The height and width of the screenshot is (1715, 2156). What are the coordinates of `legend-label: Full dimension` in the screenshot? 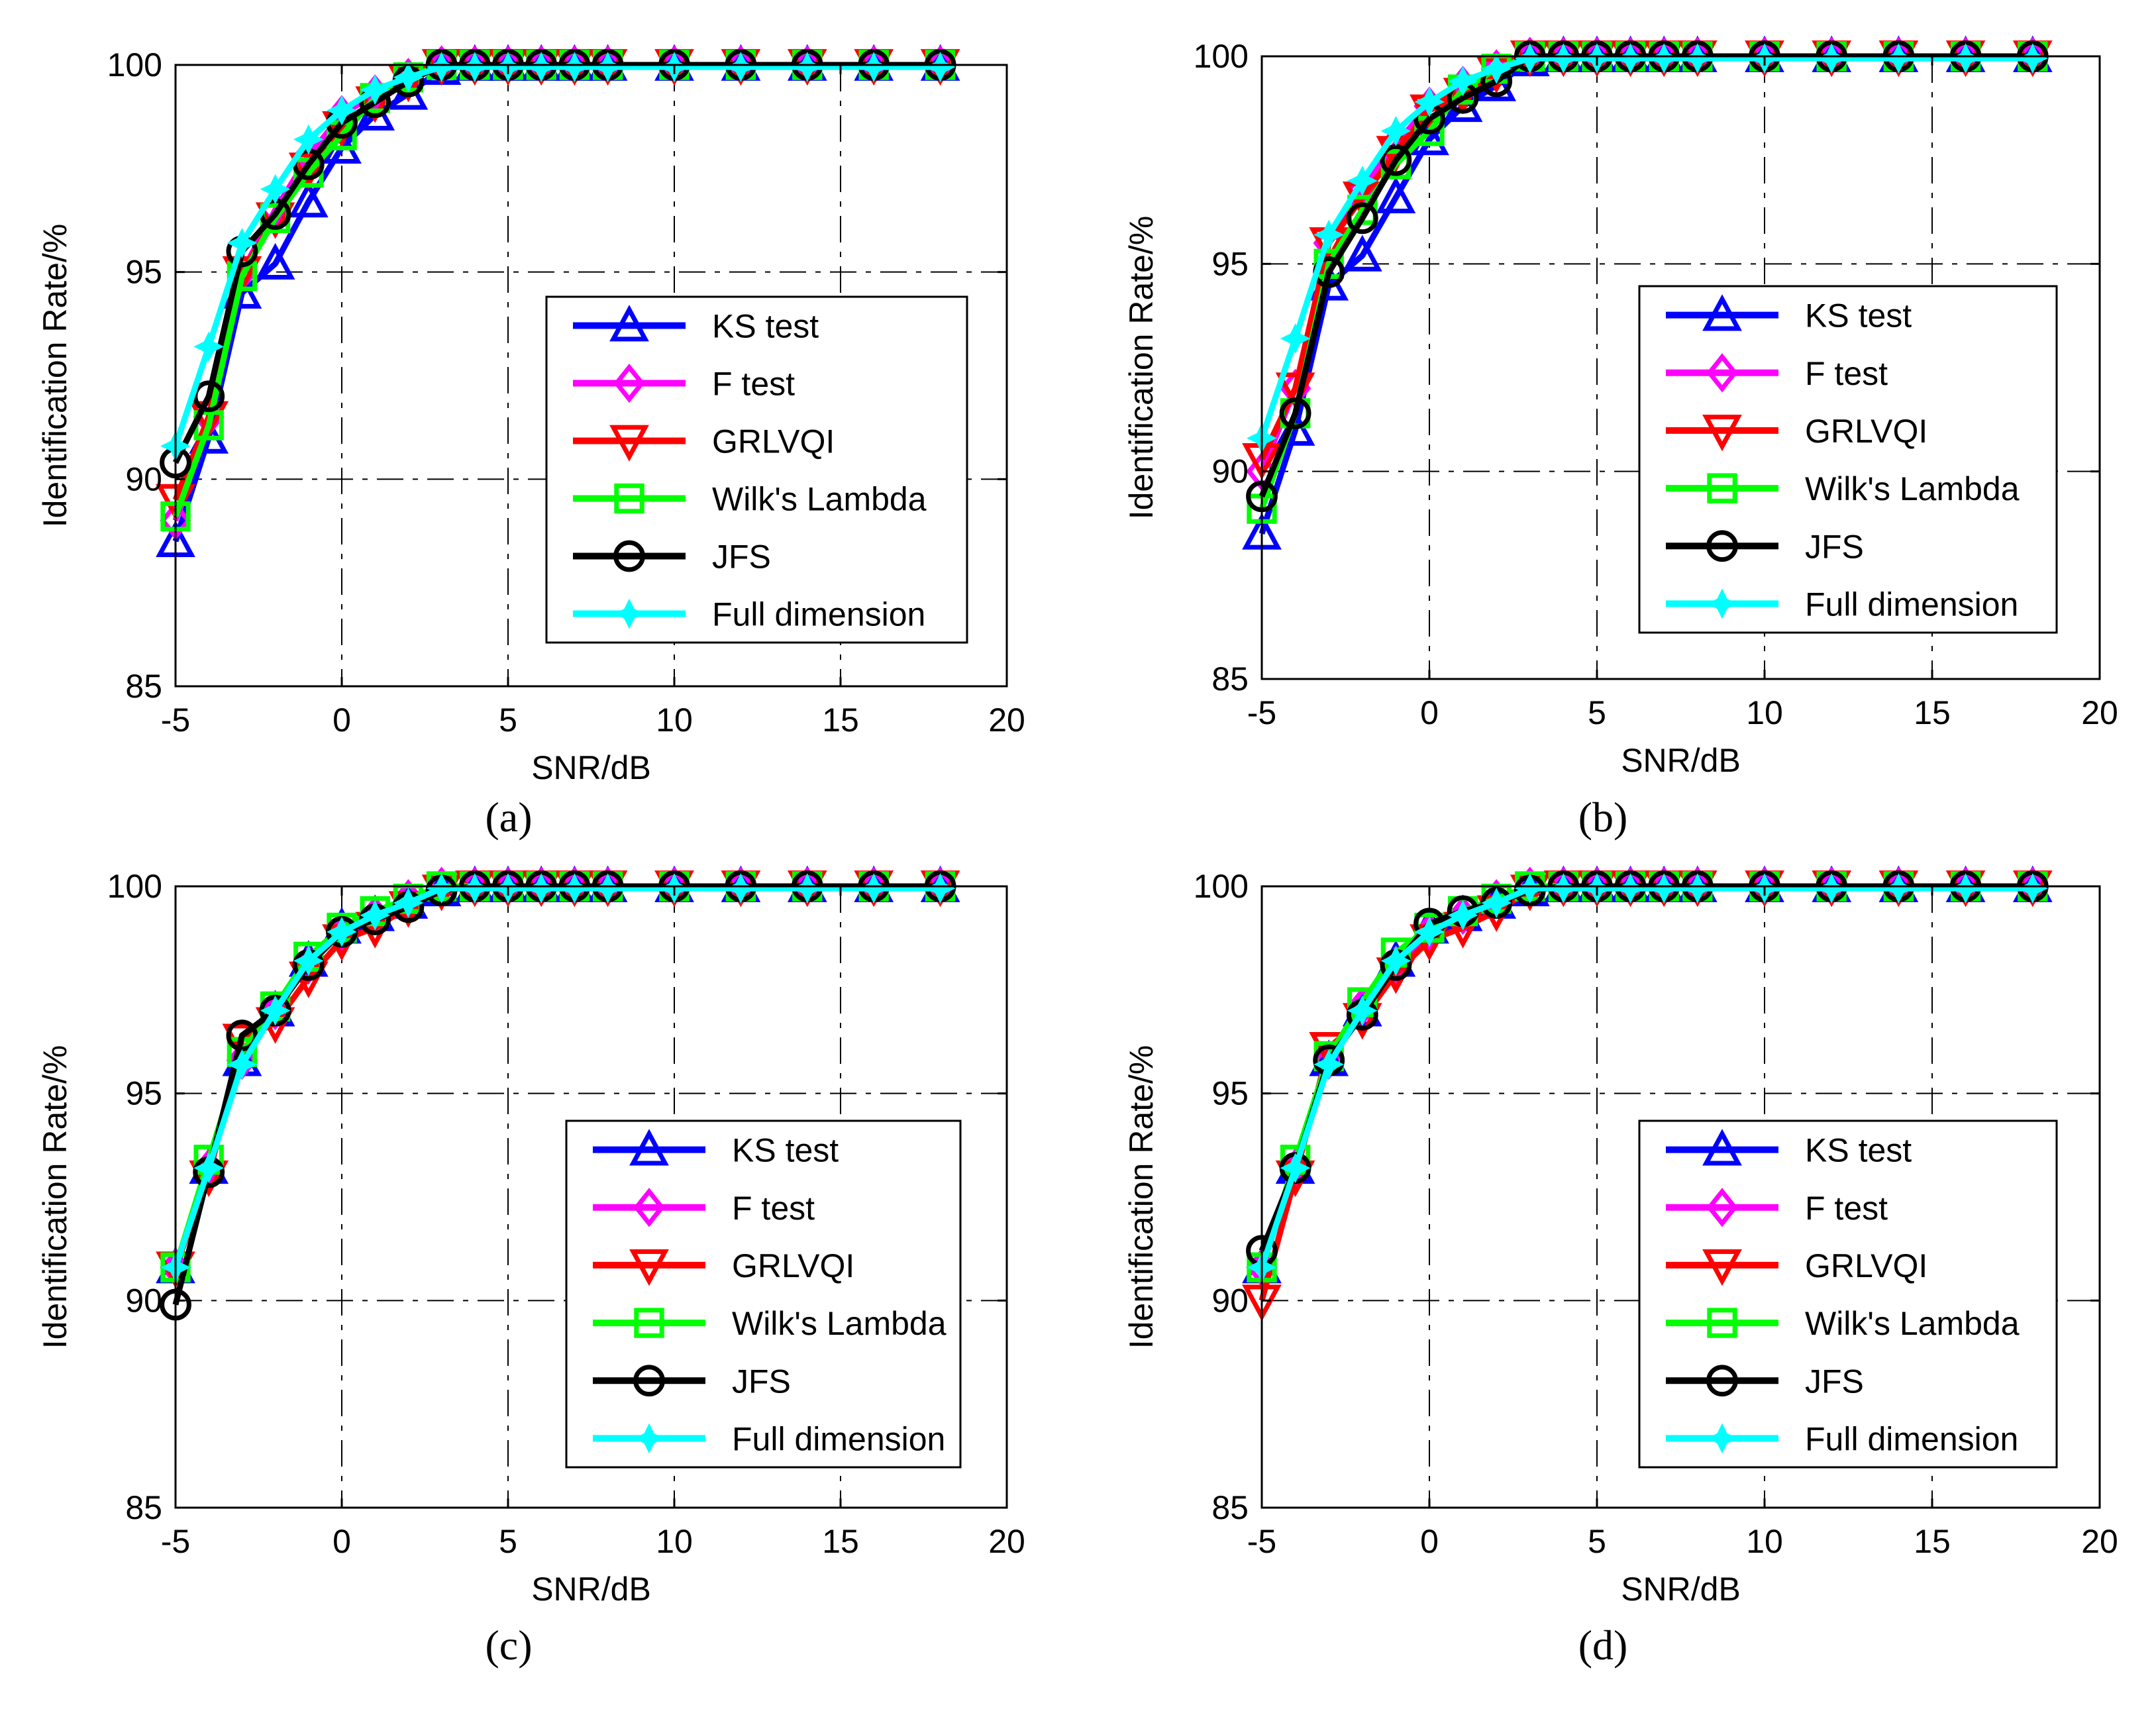 It's located at (838, 1438).